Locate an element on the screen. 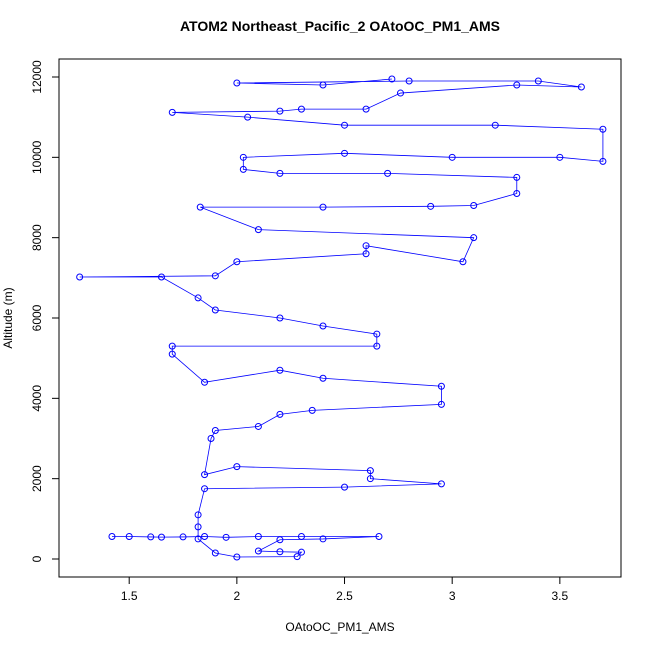 This screenshot has width=650, height=650. y-tick-label: 0 is located at coordinates (37, 558).